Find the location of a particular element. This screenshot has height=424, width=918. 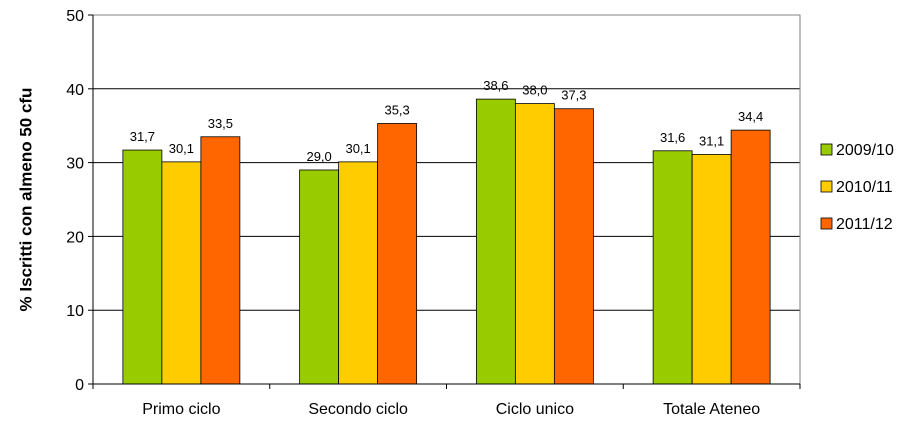

data-label: 34,4 is located at coordinates (750, 116).